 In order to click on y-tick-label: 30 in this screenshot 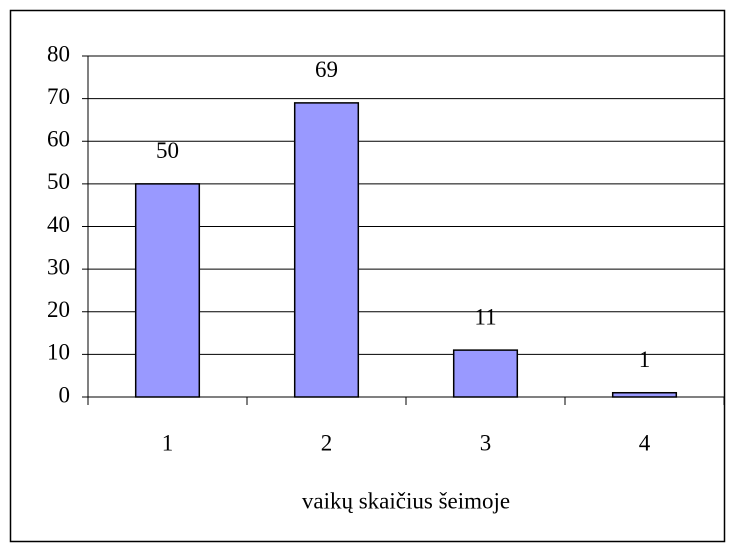, I will do `click(58, 266)`.